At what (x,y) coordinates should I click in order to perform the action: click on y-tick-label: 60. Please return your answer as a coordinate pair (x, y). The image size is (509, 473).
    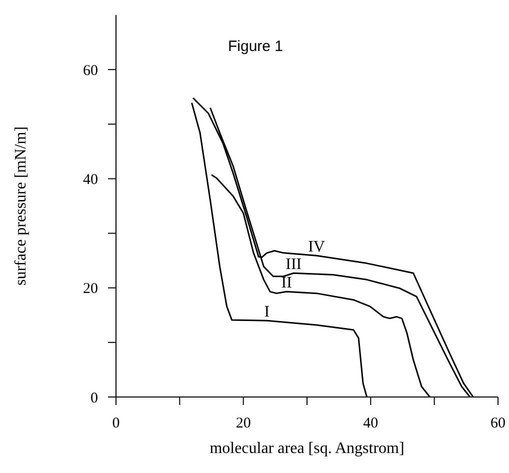
    Looking at the image, I should click on (90, 70).